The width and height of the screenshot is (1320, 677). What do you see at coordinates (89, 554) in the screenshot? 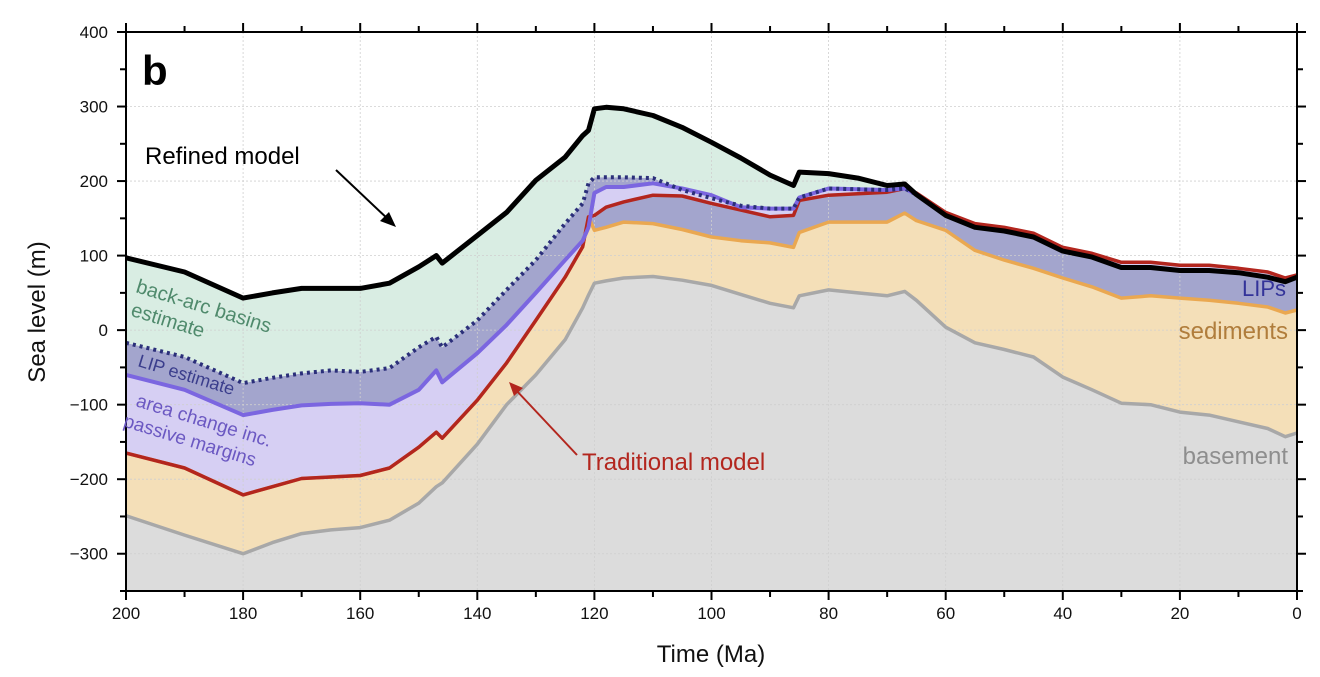
I see `y-tick-label: −300` at bounding box center [89, 554].